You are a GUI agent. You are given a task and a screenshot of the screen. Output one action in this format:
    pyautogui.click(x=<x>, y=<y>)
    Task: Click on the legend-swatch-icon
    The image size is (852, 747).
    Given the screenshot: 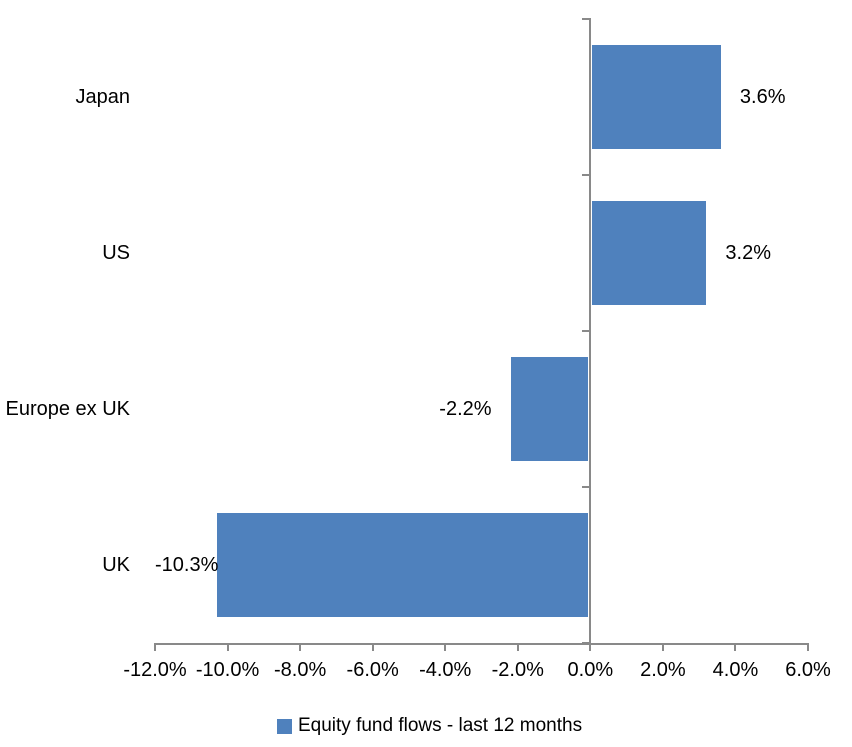 What is the action you would take?
    pyautogui.click(x=284, y=726)
    